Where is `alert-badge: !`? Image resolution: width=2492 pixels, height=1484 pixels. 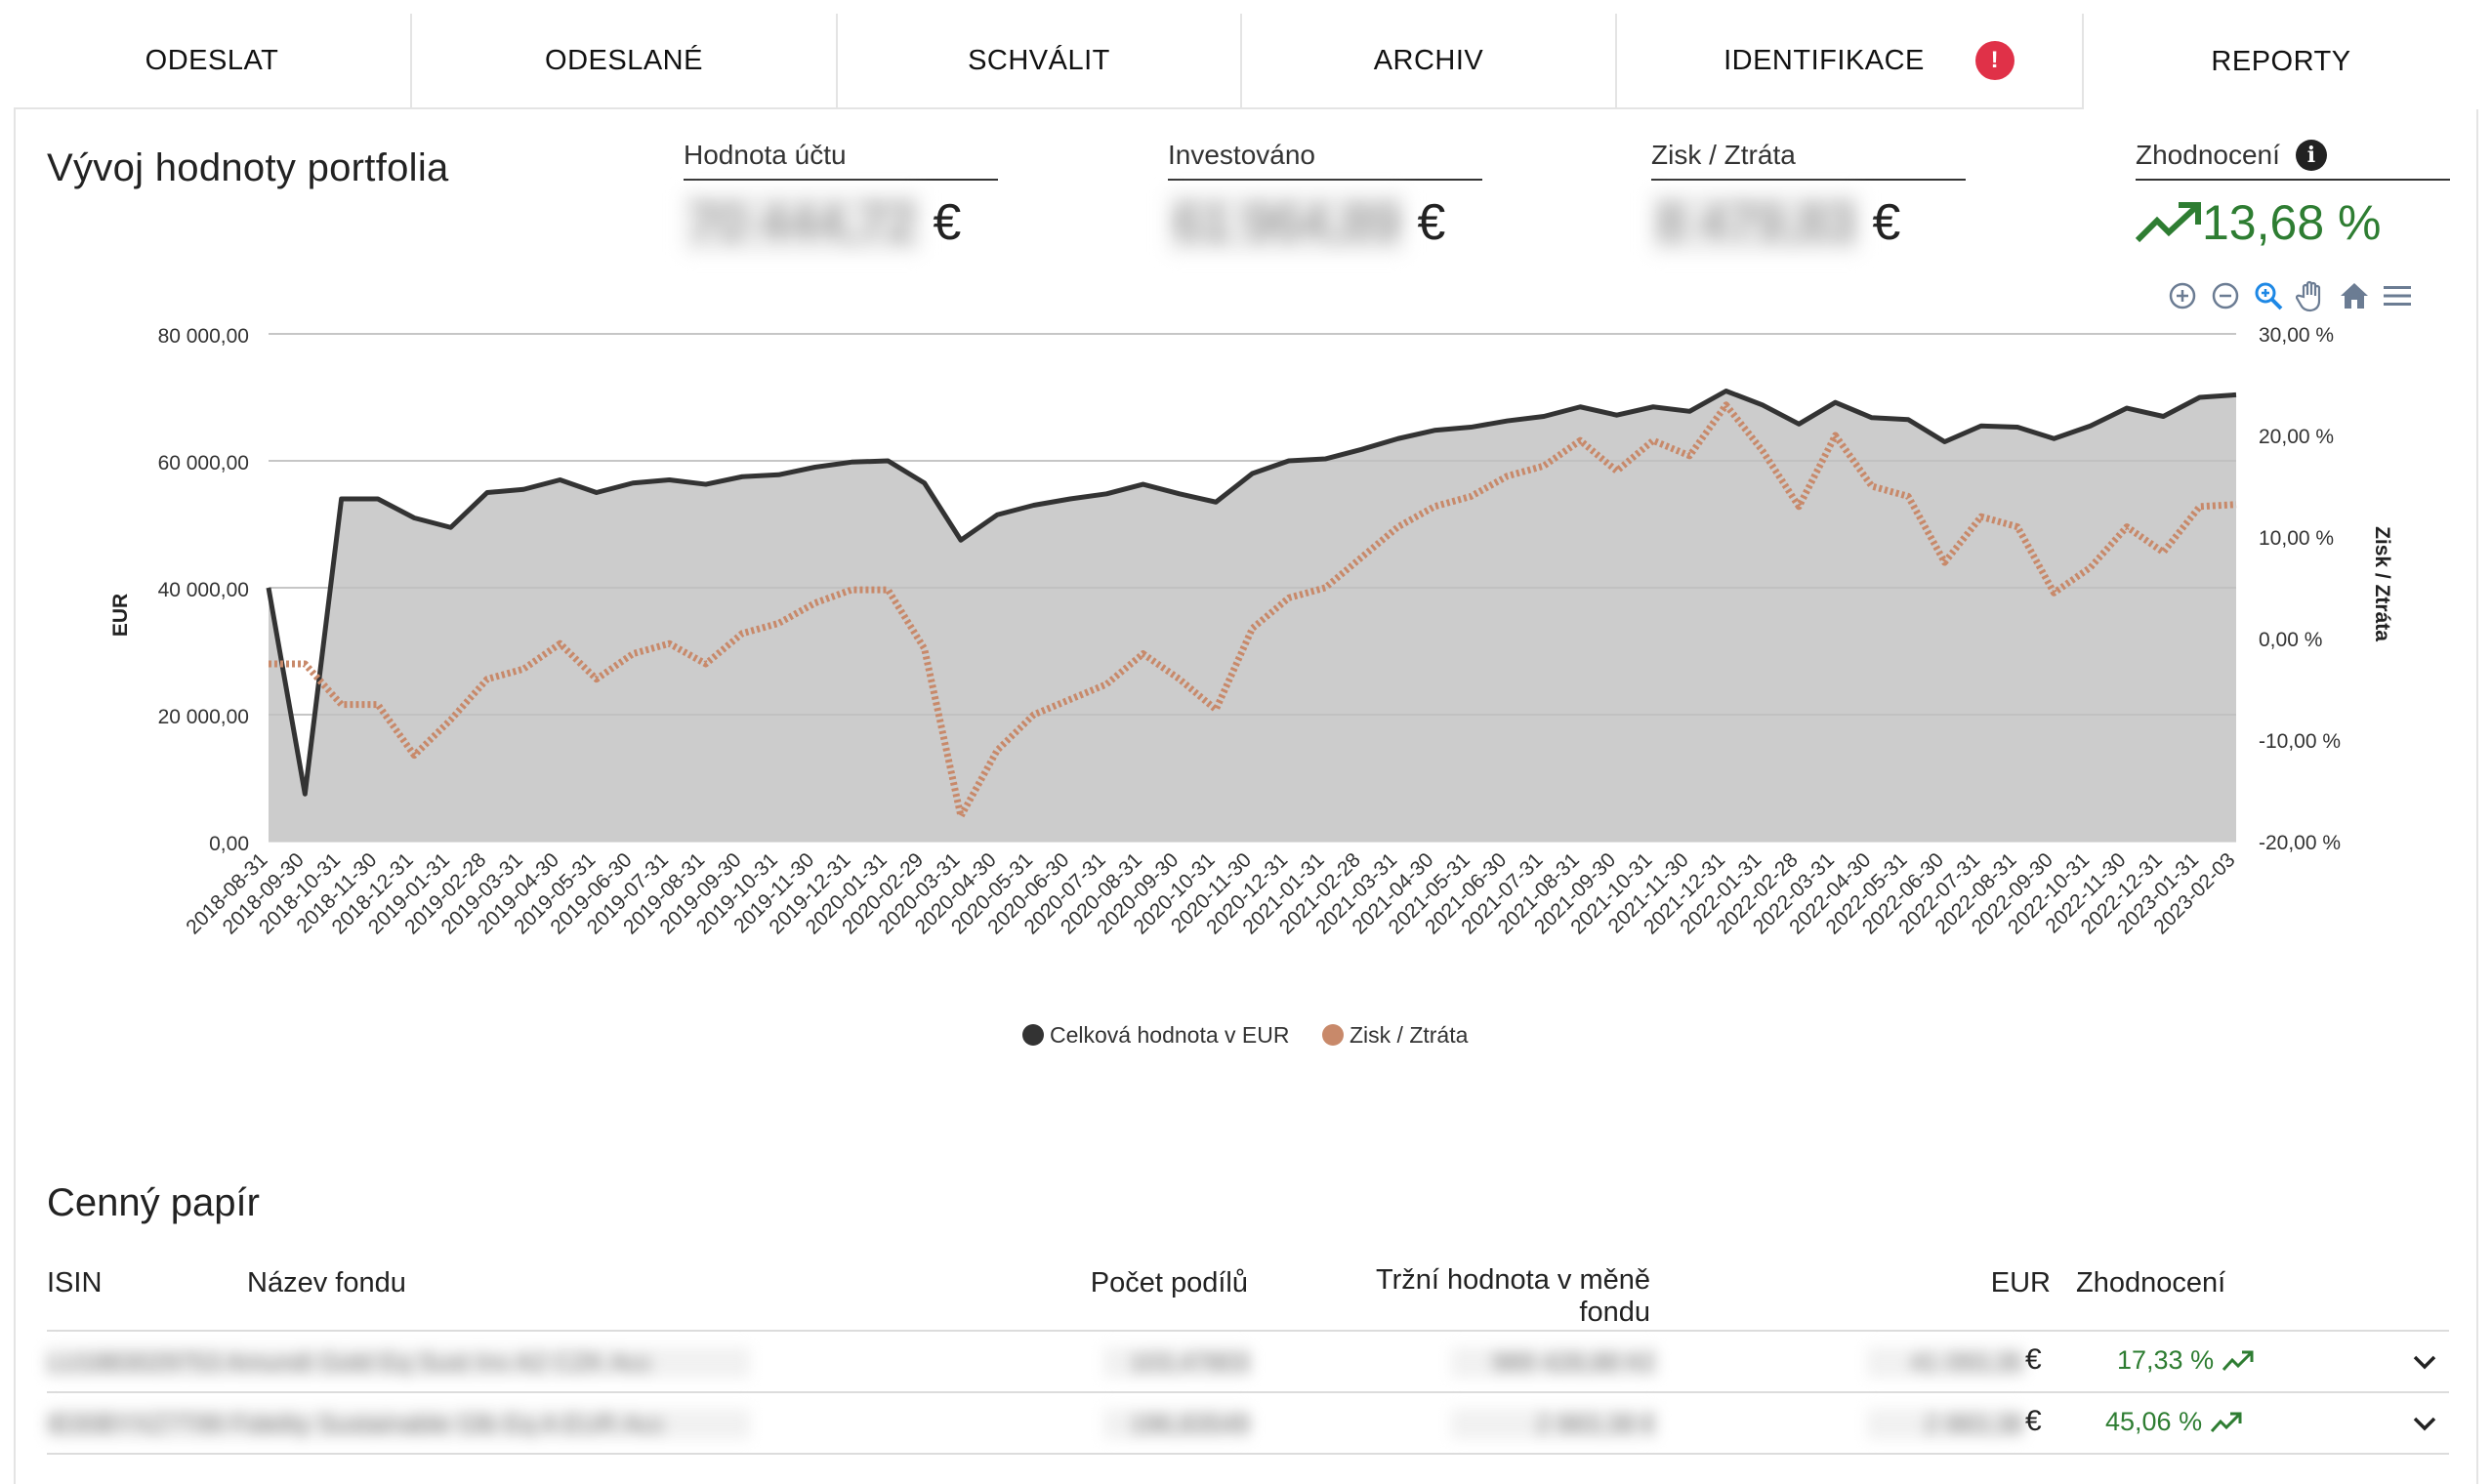
alert-badge: ! is located at coordinates (1994, 61).